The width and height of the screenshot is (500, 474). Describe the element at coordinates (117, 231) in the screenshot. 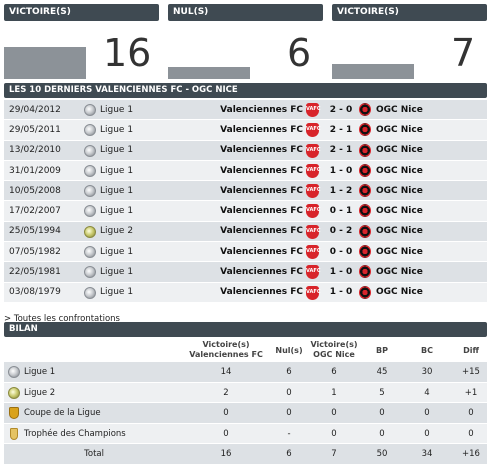

I see `match-competition: Ligue 2` at that location.